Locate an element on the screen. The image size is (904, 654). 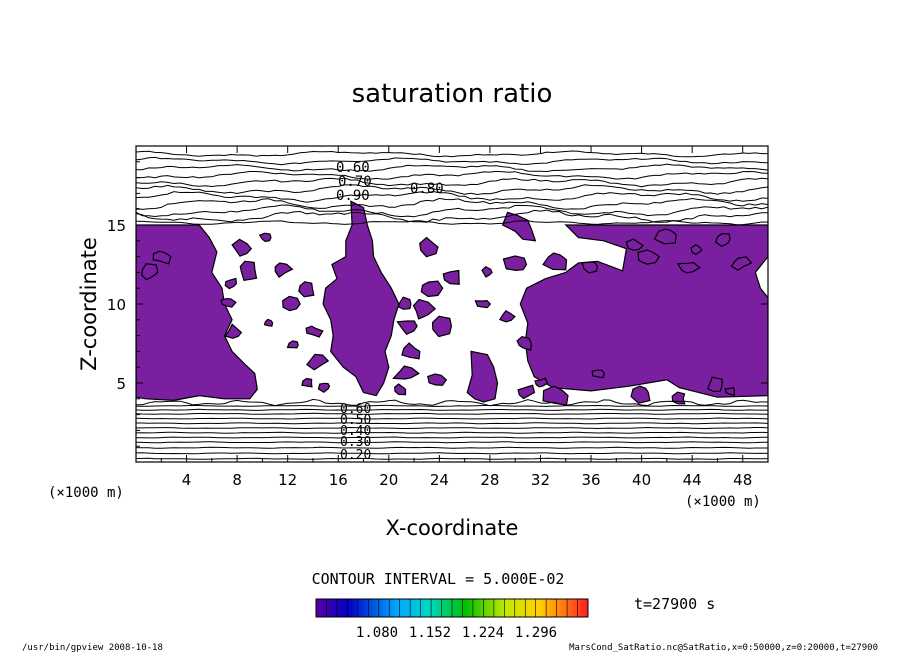
x-tick-label: 36 is located at coordinates (590, 480).